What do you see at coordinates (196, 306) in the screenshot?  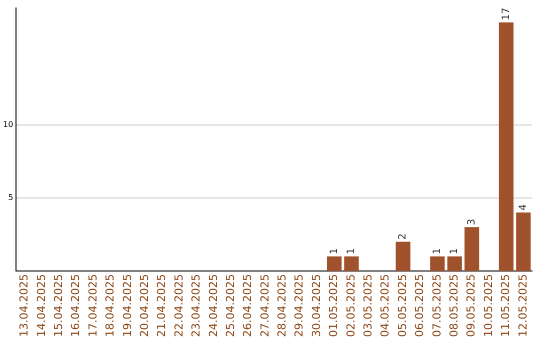 I see `x-tick-label: 23.04.2025` at bounding box center [196, 306].